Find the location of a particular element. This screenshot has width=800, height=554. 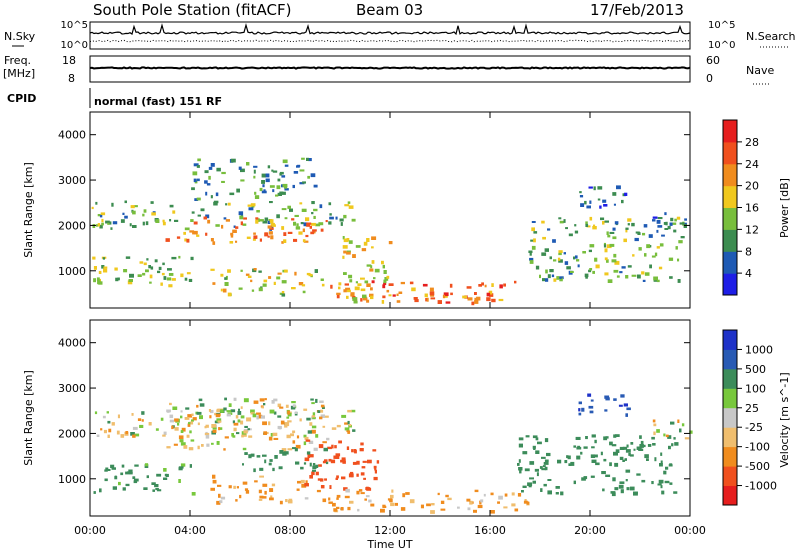

colorbar-tick-label: 20 is located at coordinates (752, 186).